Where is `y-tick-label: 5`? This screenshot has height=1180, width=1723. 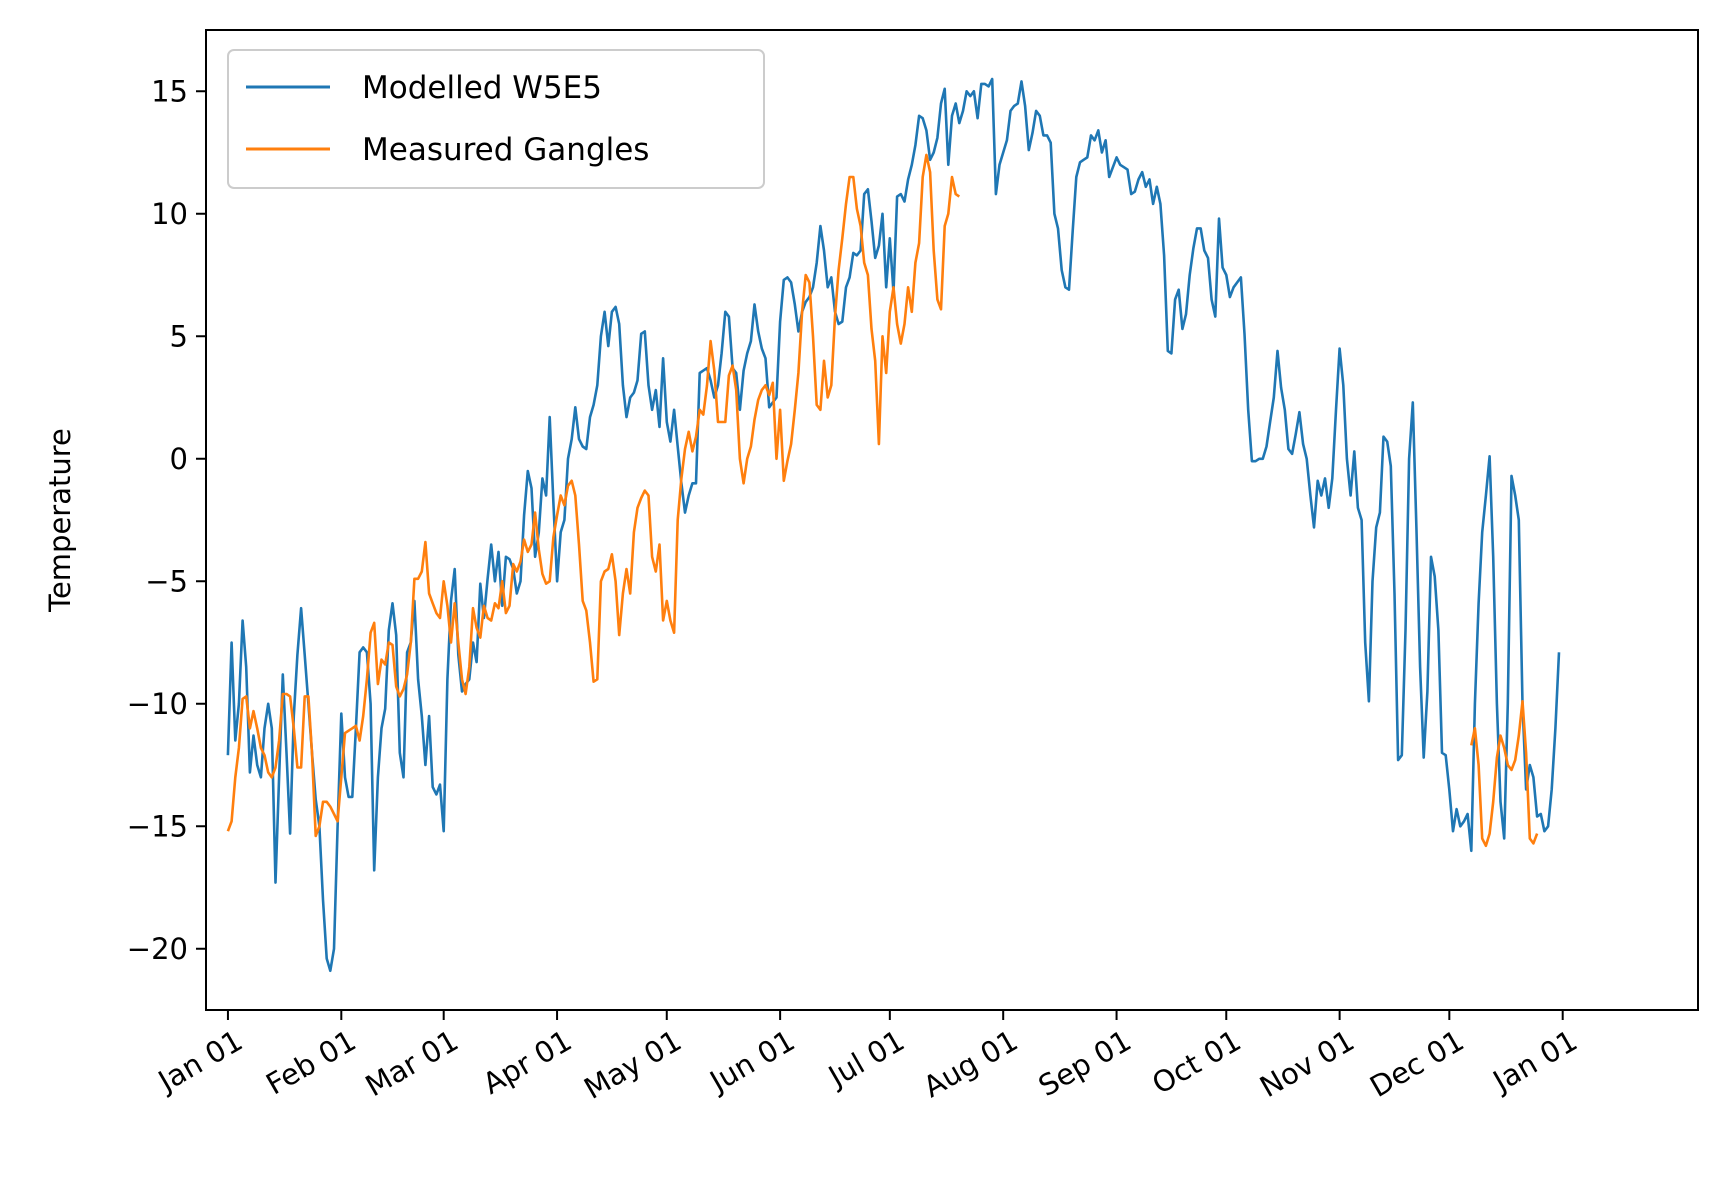
y-tick-label: 5 is located at coordinates (179, 336).